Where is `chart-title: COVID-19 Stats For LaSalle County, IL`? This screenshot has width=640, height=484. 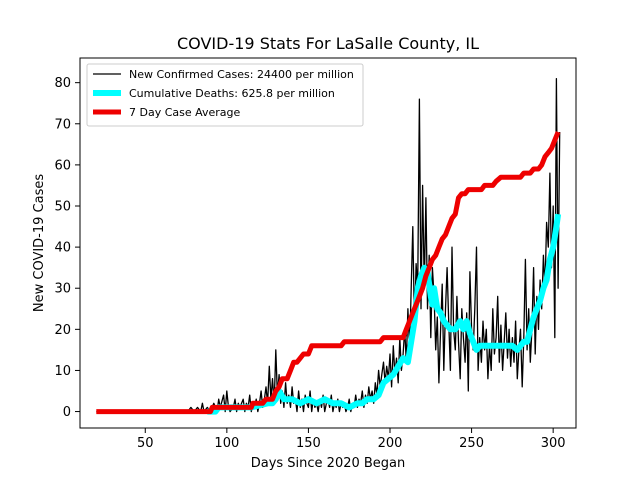
chart-title: COVID-19 Stats For LaSalle County, IL is located at coordinates (328, 43).